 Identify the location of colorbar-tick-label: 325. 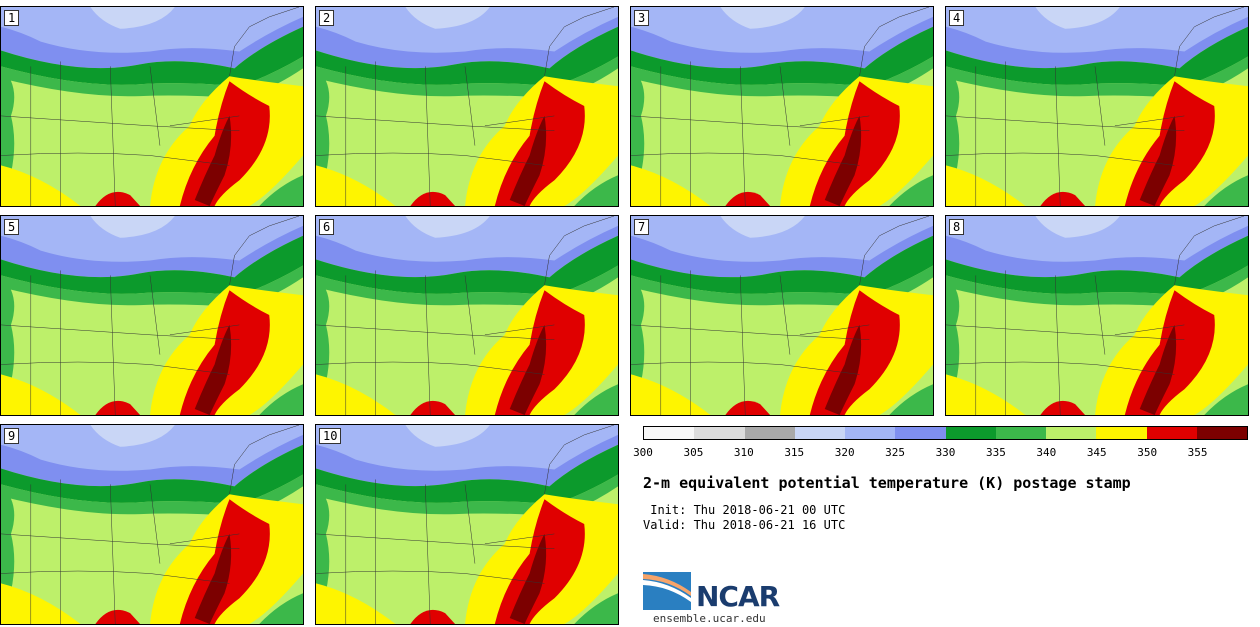
(895, 452).